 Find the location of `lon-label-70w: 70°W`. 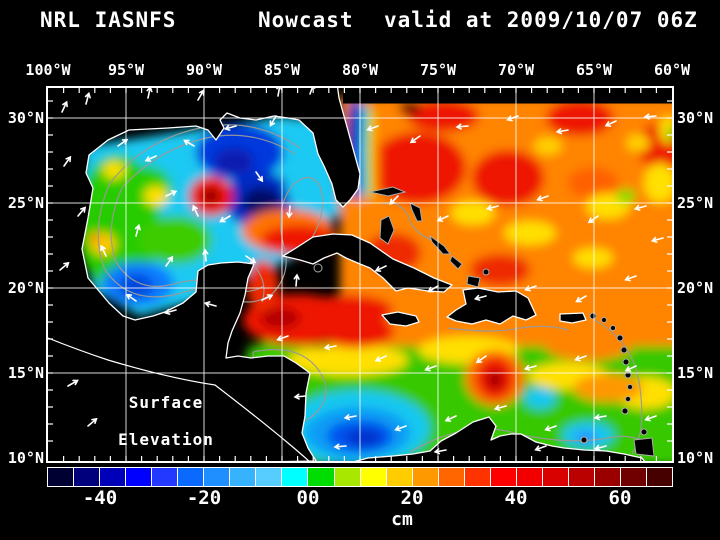

lon-label-70w: 70°W is located at coordinates (516, 70).